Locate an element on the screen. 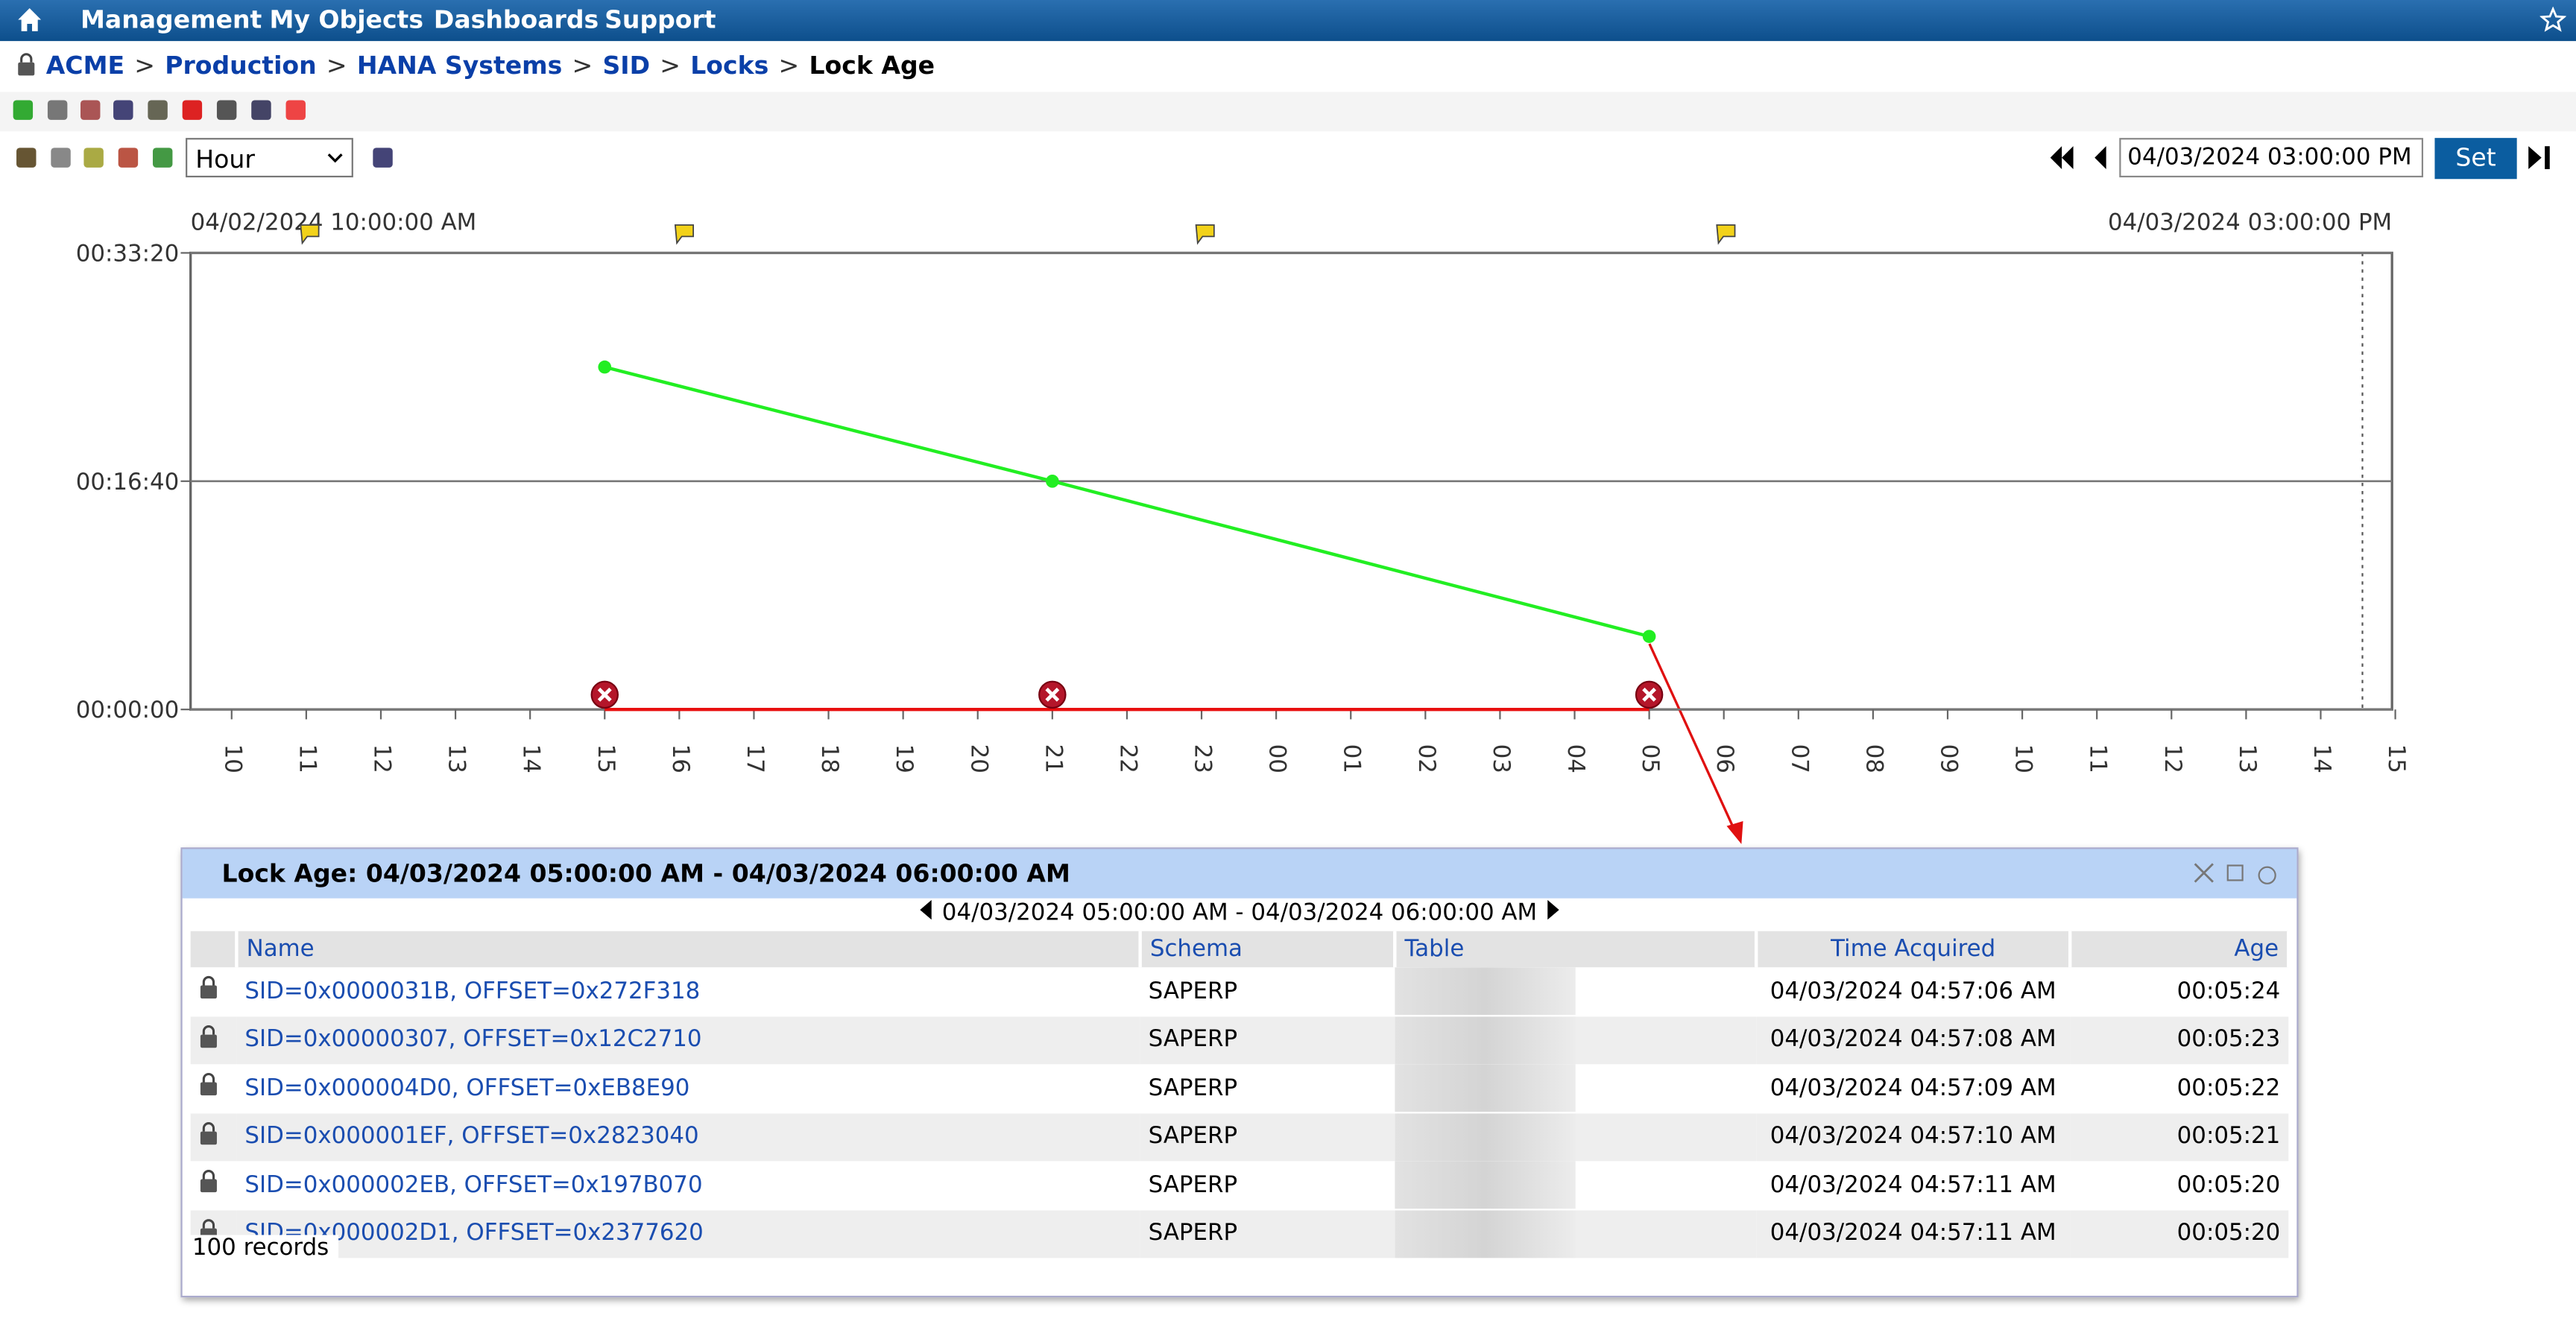 The width and height of the screenshot is (2576, 1330). datetime-input: 04/03/2024 03:00:00 PM is located at coordinates (2271, 158).